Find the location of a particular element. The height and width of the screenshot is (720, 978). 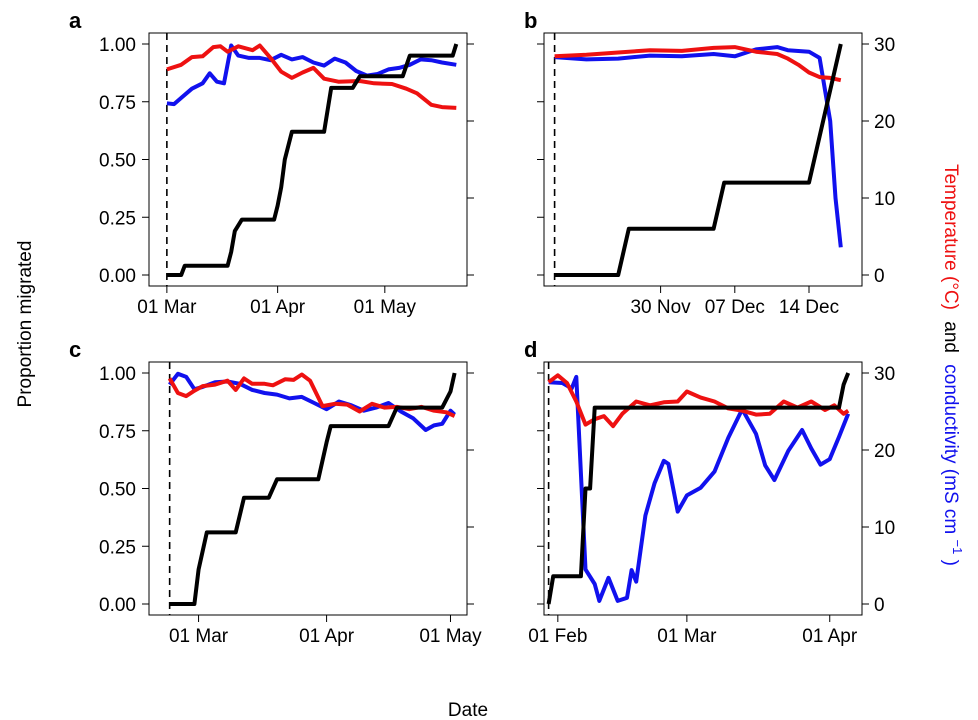

proportion-line-d is located at coordinates (698, 488).